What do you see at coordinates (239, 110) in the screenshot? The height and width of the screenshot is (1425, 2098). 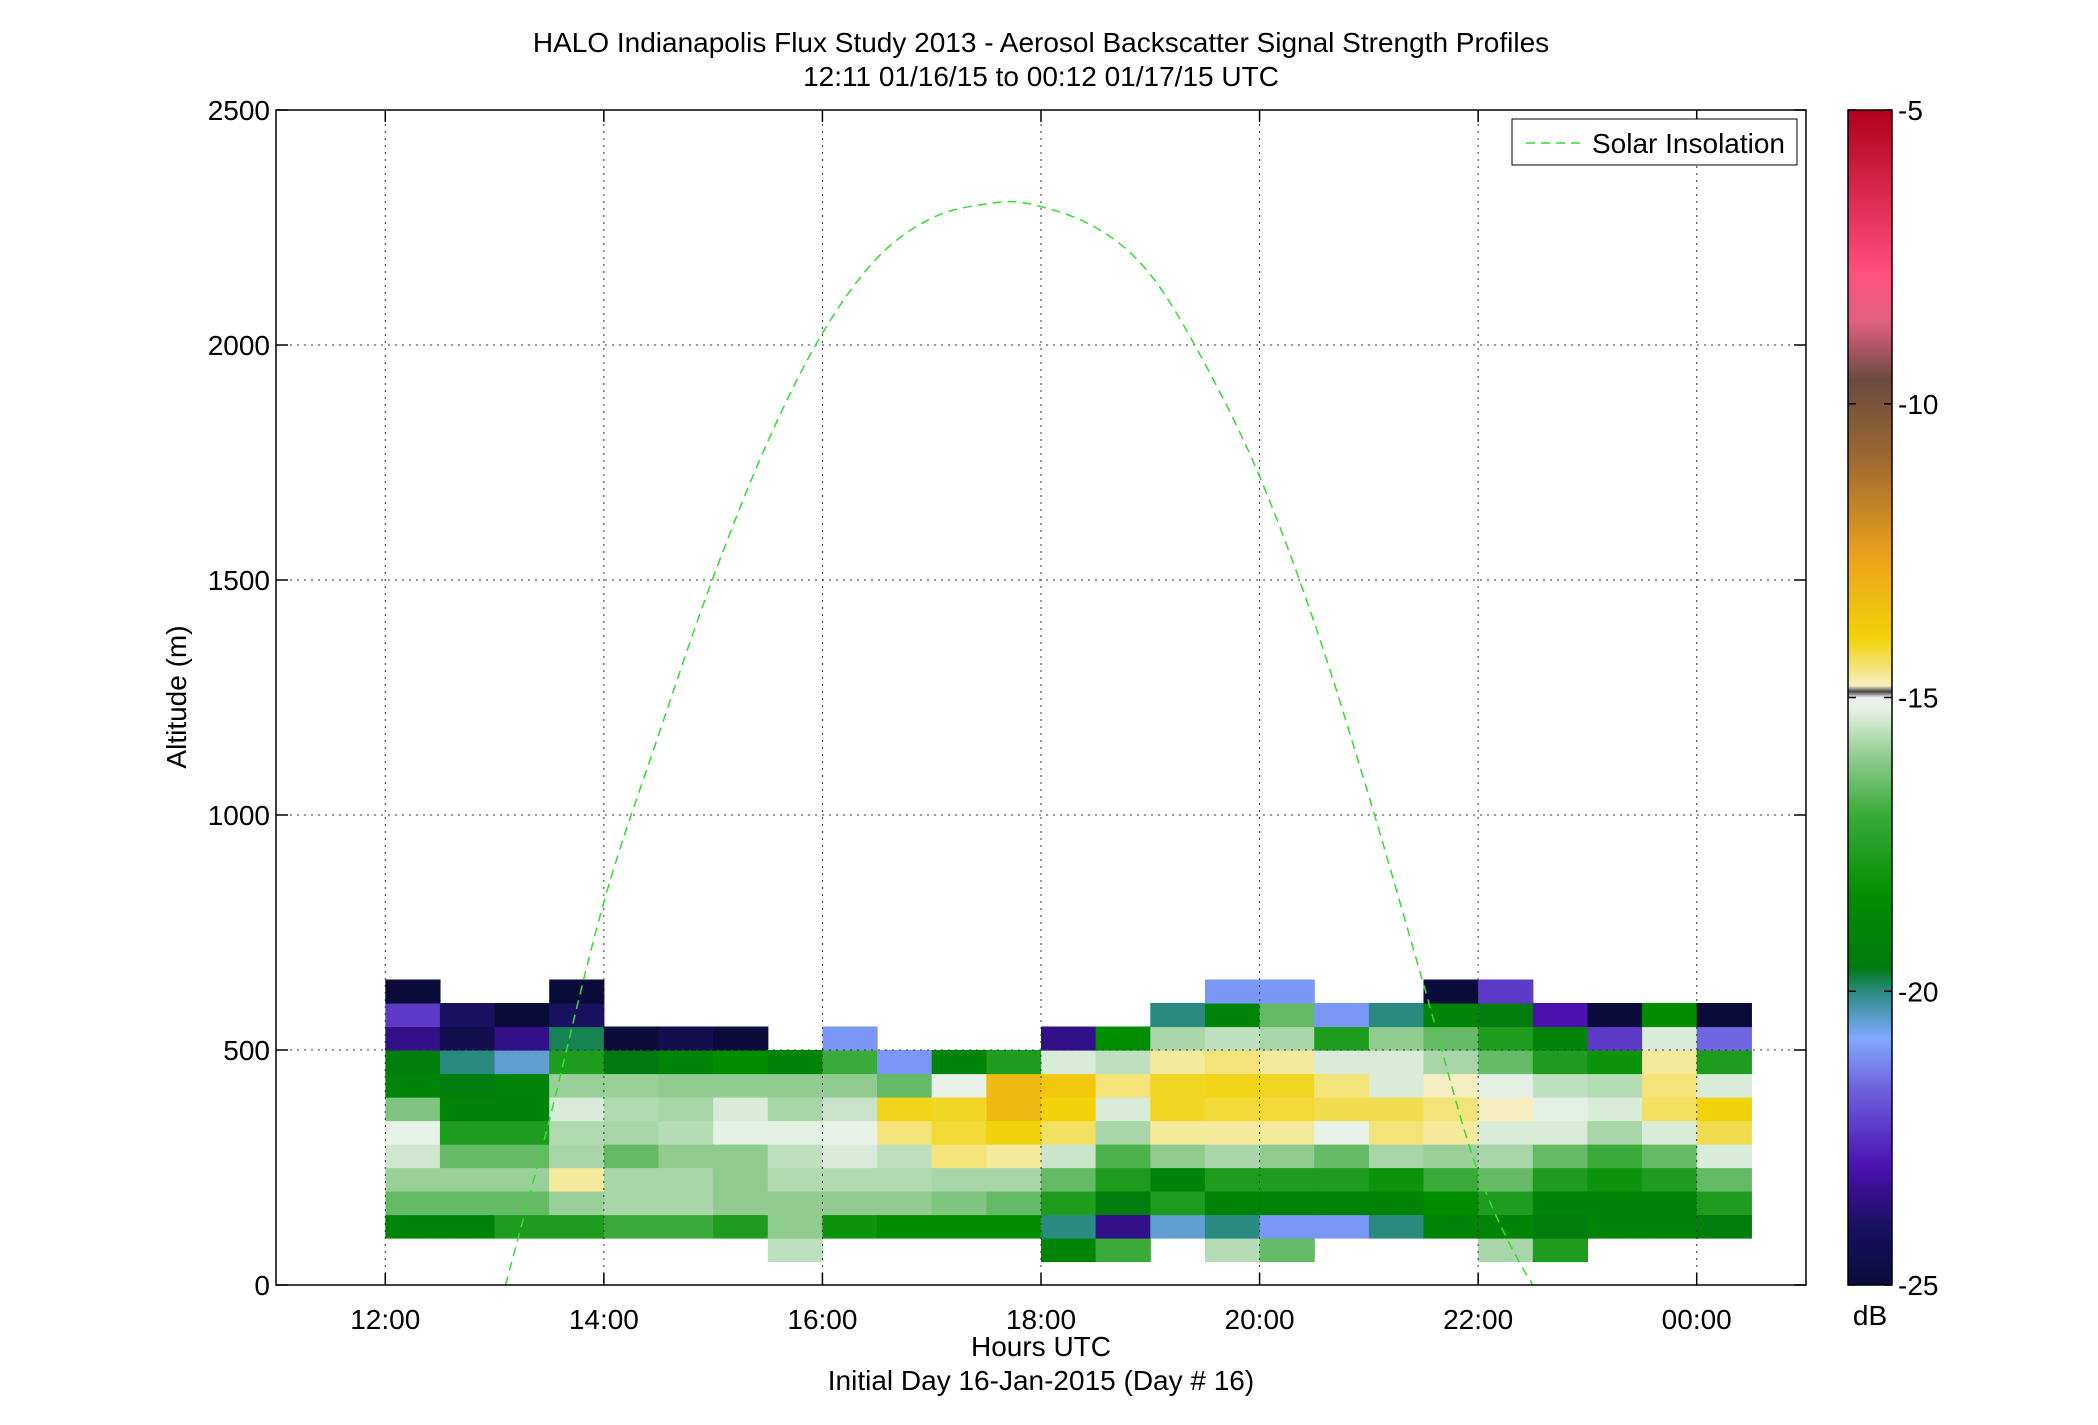 I see `y-tick-label: 2500` at bounding box center [239, 110].